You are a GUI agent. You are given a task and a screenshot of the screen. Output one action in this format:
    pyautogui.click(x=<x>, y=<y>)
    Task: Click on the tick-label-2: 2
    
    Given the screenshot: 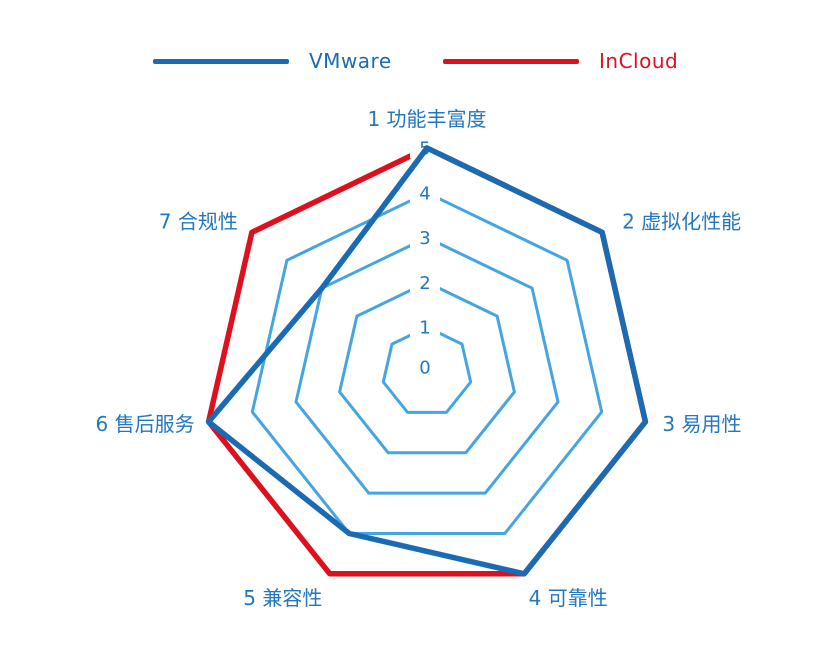 What is the action you would take?
    pyautogui.click(x=424, y=283)
    